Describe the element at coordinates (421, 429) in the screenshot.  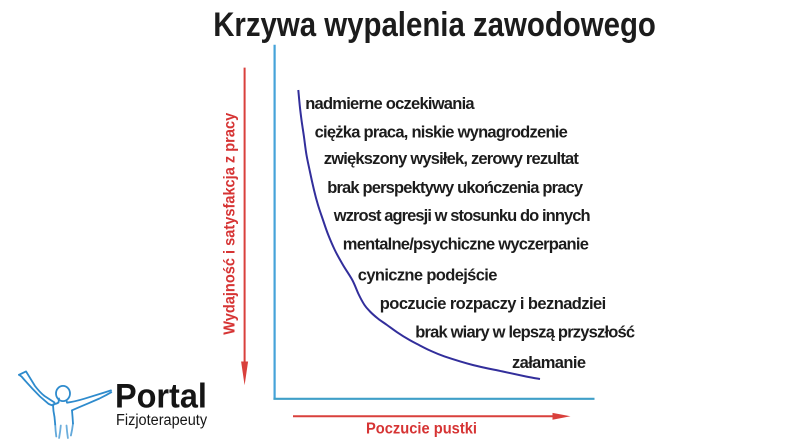
I see `svg-text: Poczucie pustki` at that location.